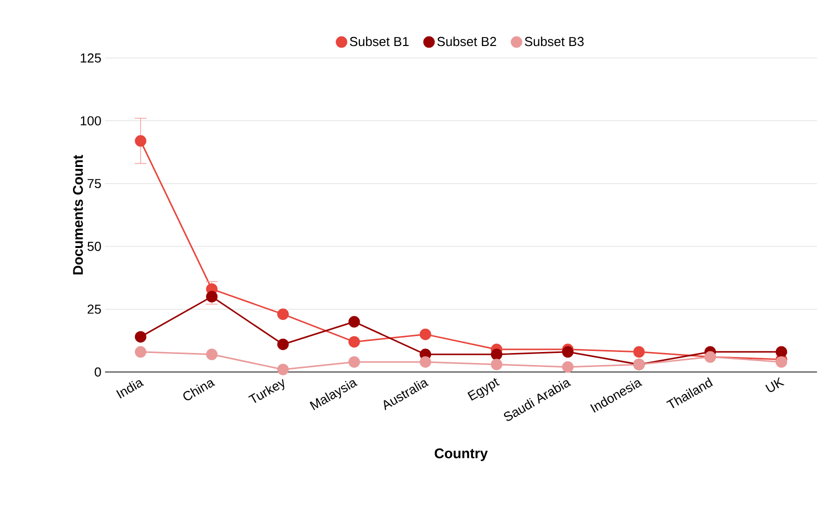  What do you see at coordinates (554, 41) in the screenshot?
I see `legend-label: Subset B3` at bounding box center [554, 41].